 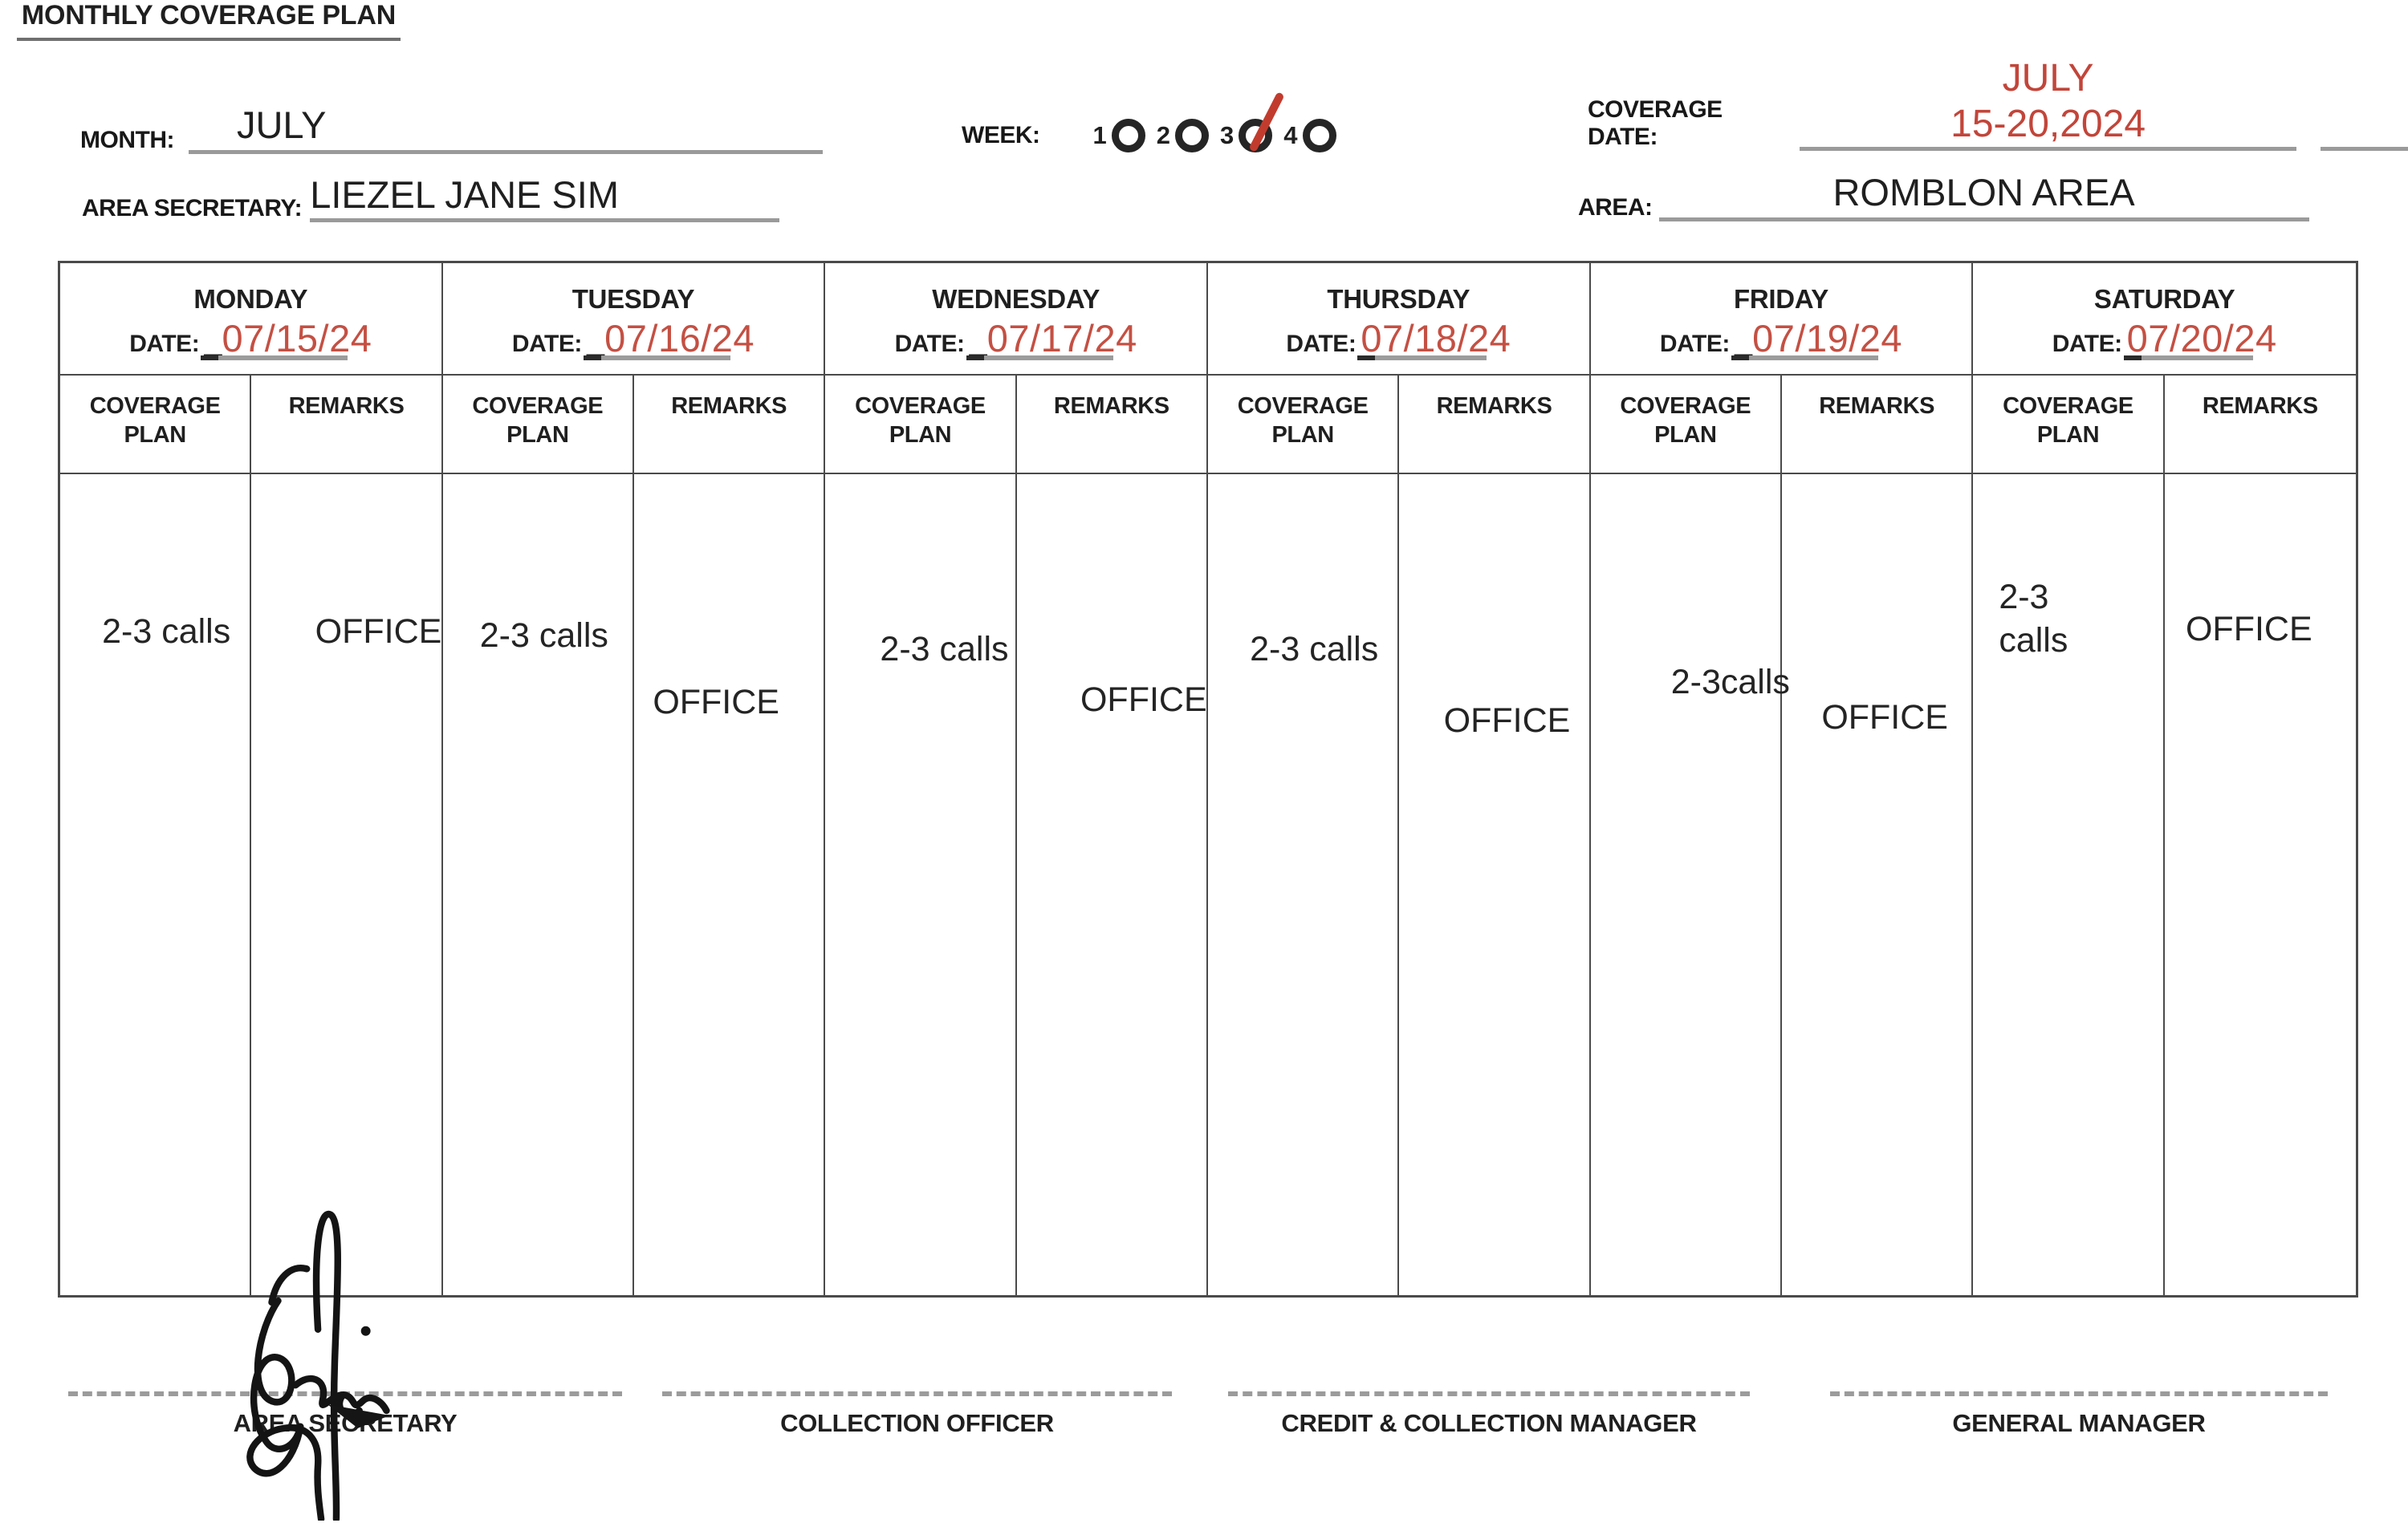 What do you see at coordinates (1061, 338) in the screenshot?
I see `date-value: 07/17/24` at bounding box center [1061, 338].